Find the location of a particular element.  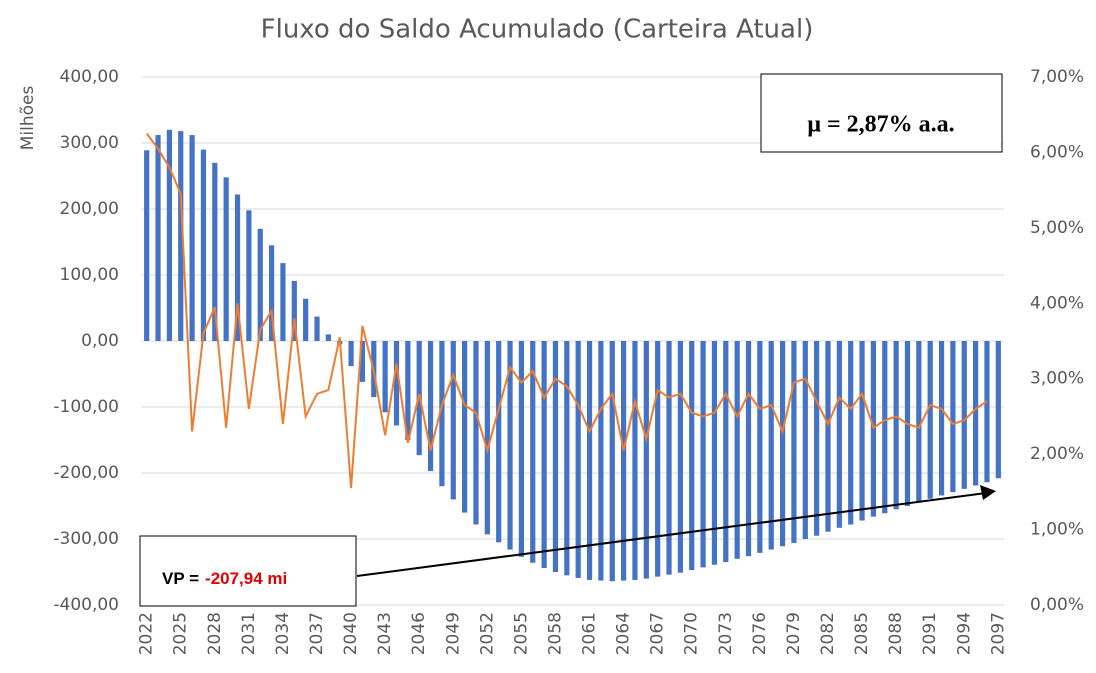

vp-value: -207,94 mi is located at coordinates (246, 578).